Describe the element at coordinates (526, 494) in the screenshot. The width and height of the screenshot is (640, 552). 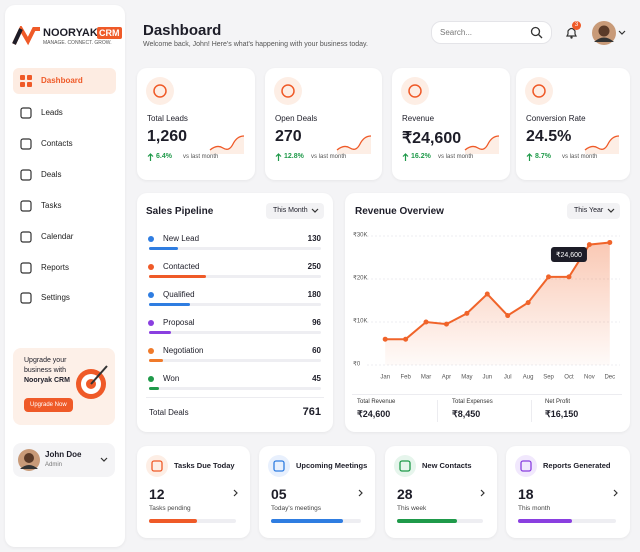
I see `task-value: 18` at that location.